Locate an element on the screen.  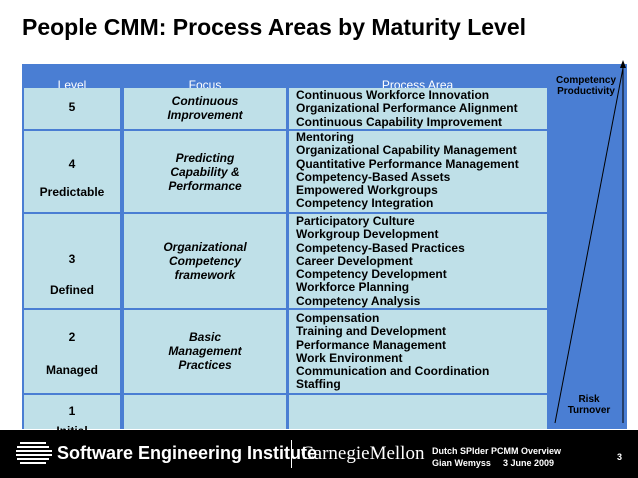
row2-level-name: Managed is located at coordinates (71, 370).